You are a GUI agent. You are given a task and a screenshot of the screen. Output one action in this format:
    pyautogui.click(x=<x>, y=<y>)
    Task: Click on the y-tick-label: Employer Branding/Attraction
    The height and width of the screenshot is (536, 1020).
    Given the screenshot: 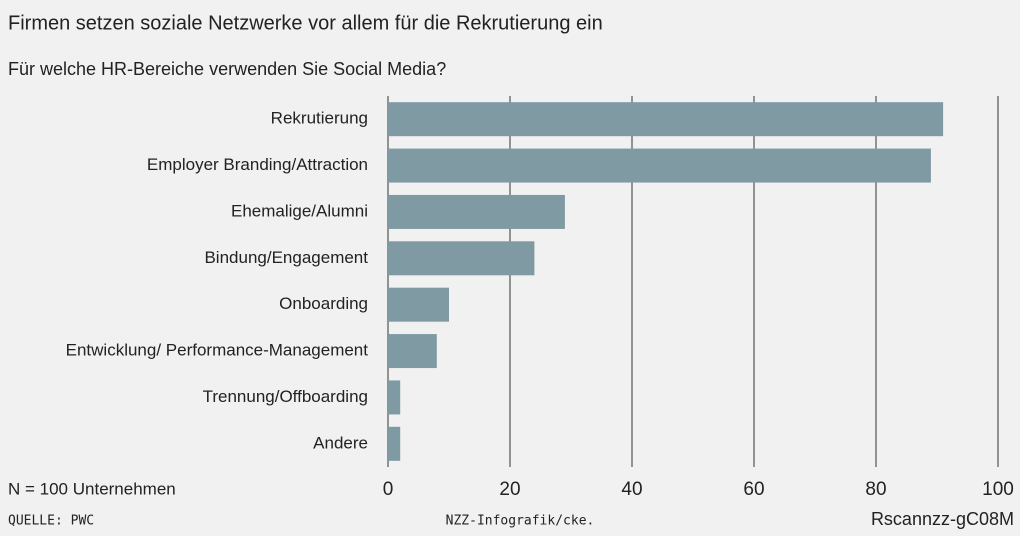 What is the action you would take?
    pyautogui.click(x=257, y=164)
    